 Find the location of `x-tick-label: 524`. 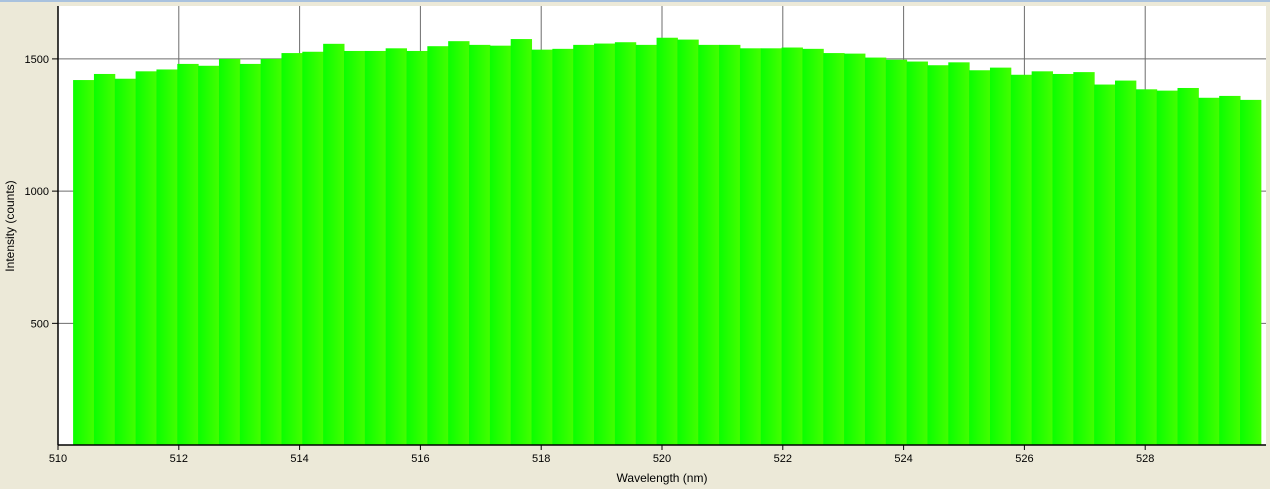

x-tick-label: 524 is located at coordinates (903, 459).